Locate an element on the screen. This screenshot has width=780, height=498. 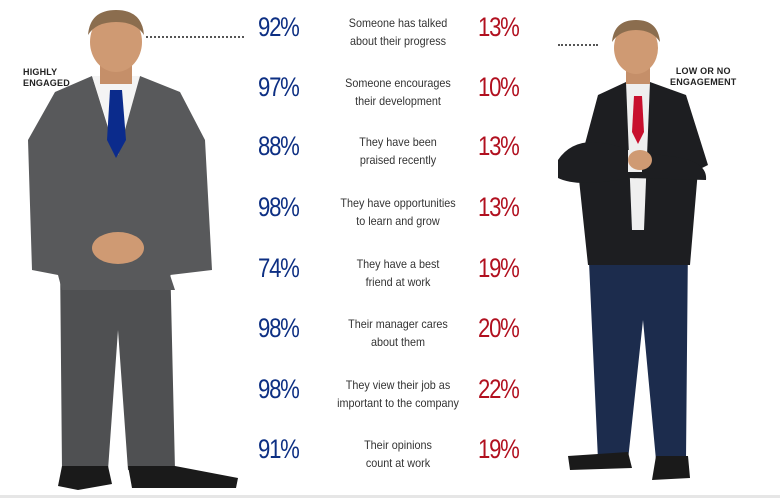
statement-line-1: They have opportunities is located at coordinates (398, 203).